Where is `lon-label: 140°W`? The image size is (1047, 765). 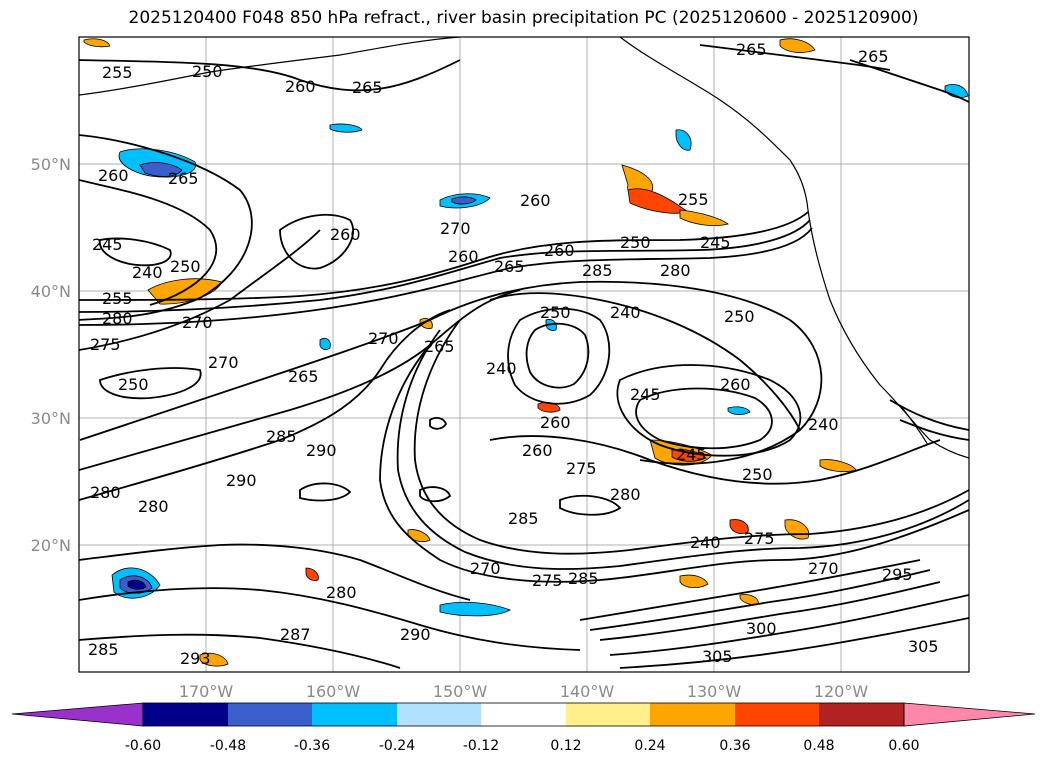 lon-label: 140°W is located at coordinates (587, 691).